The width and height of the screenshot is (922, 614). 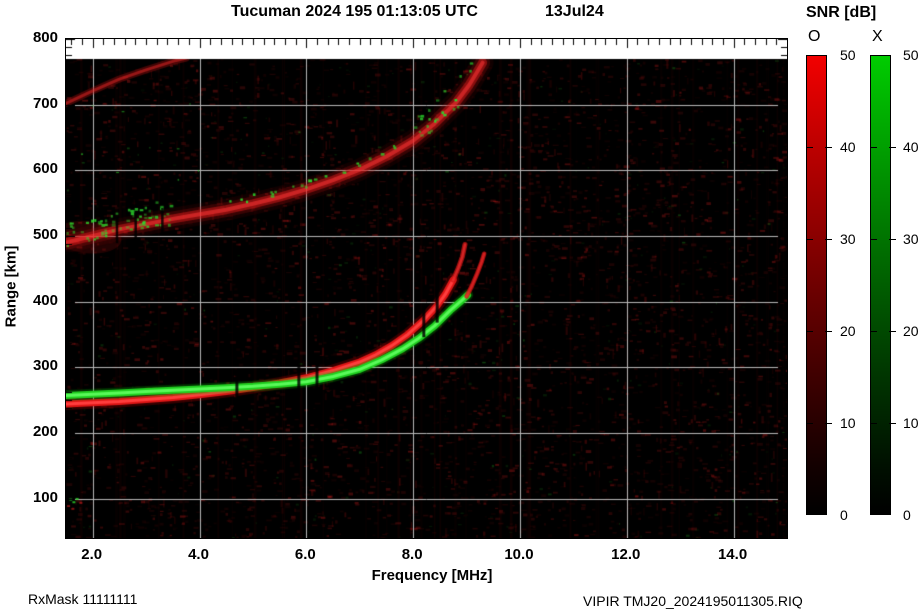 I want to click on x-tick-label: 8.0, so click(x=412, y=554).